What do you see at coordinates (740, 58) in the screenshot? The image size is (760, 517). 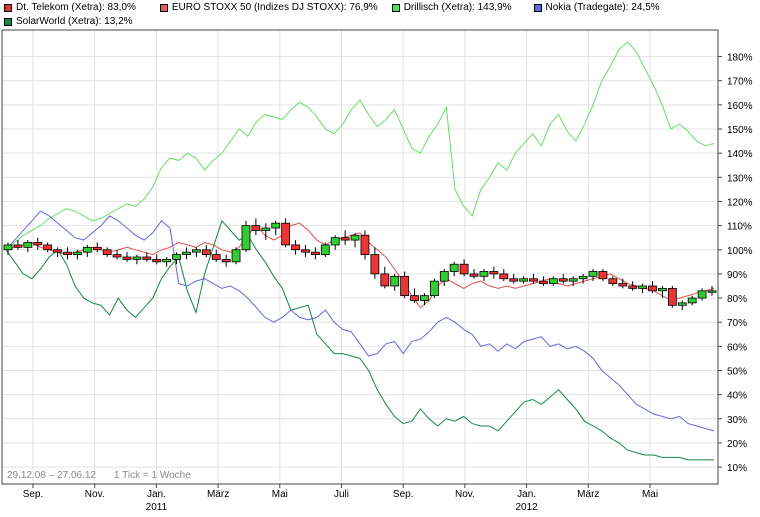 I see `y-tick-label: 180%` at bounding box center [740, 58].